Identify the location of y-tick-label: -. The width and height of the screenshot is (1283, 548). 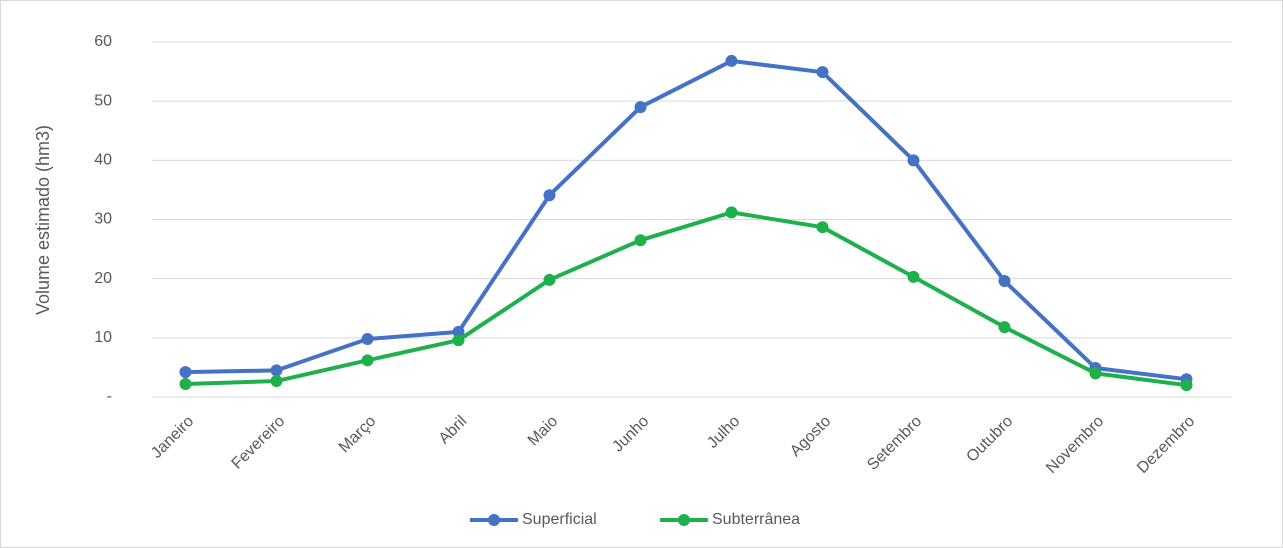
(109, 396).